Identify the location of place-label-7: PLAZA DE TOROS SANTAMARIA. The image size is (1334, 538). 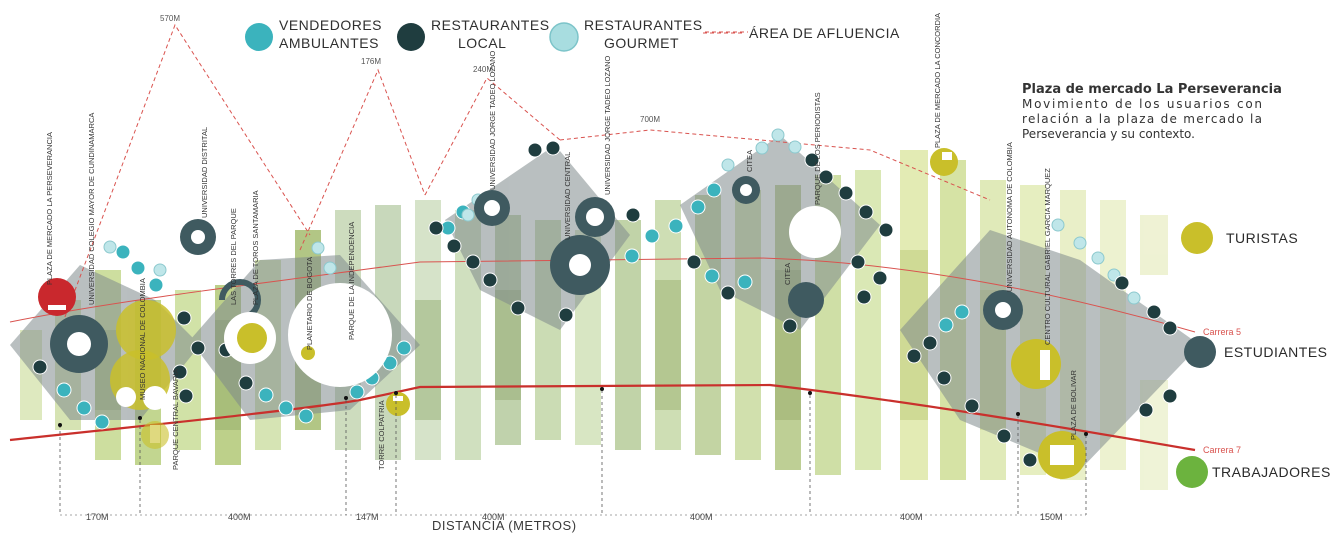
(255, 247).